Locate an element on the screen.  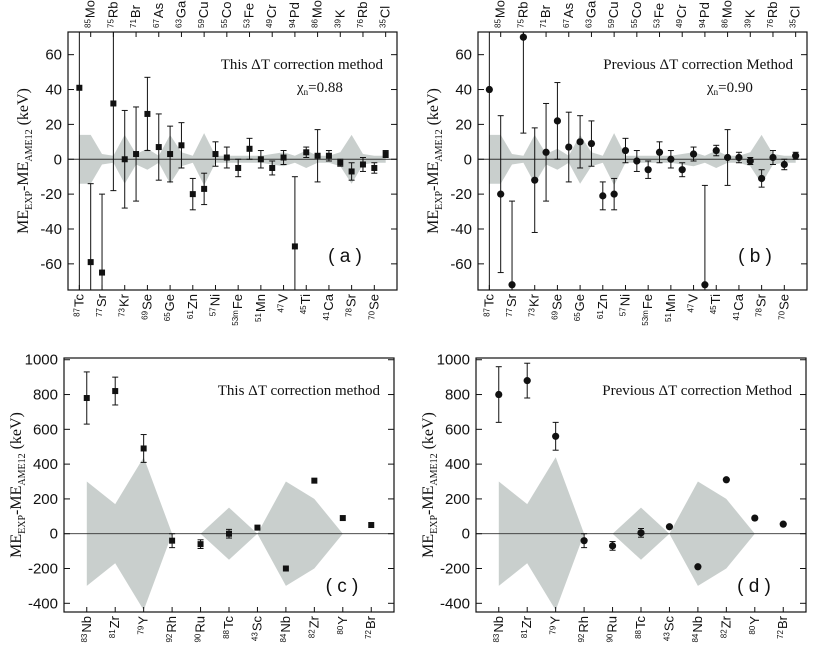
isotope-sym: Zr is located at coordinates (114, 621).